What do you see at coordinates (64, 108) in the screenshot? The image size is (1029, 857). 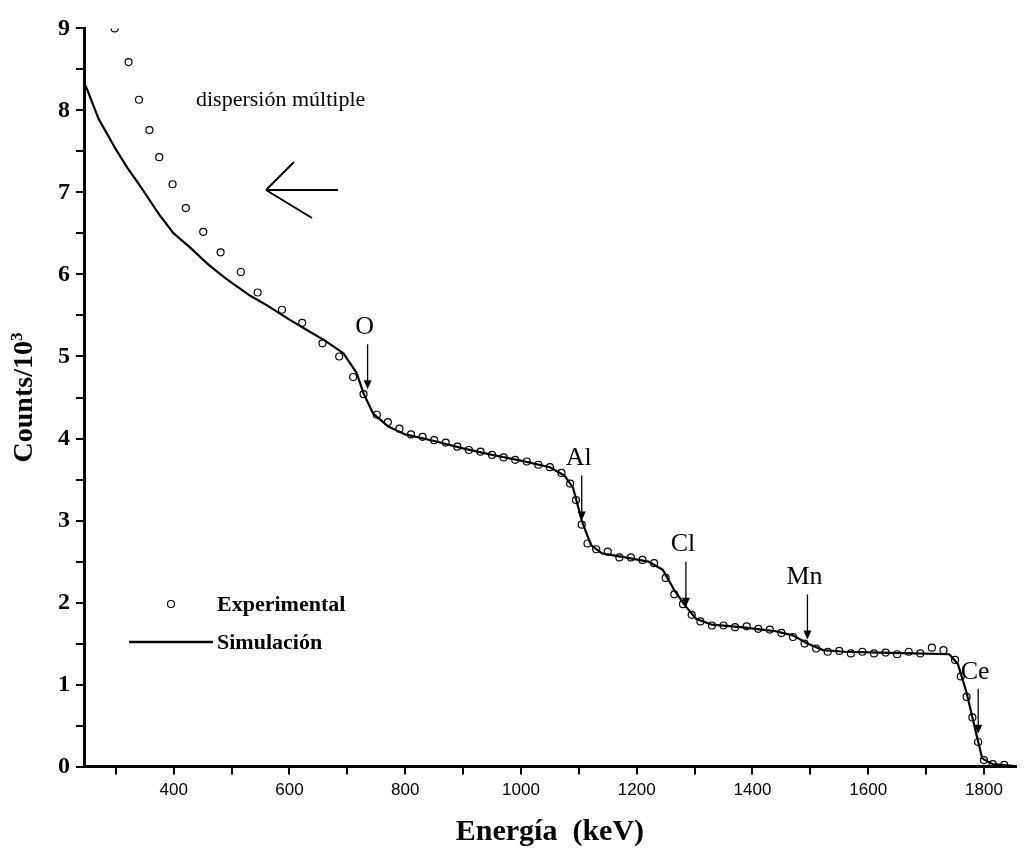 I see `y-tick-label: 8` at bounding box center [64, 108].